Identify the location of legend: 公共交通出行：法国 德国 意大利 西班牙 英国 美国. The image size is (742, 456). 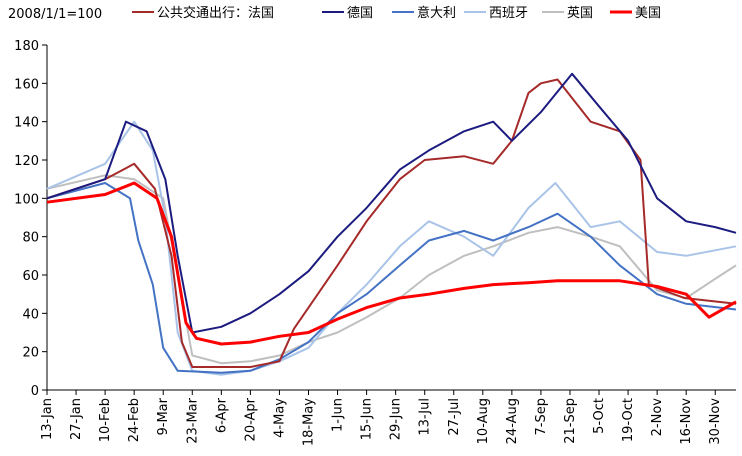
(396, 13).